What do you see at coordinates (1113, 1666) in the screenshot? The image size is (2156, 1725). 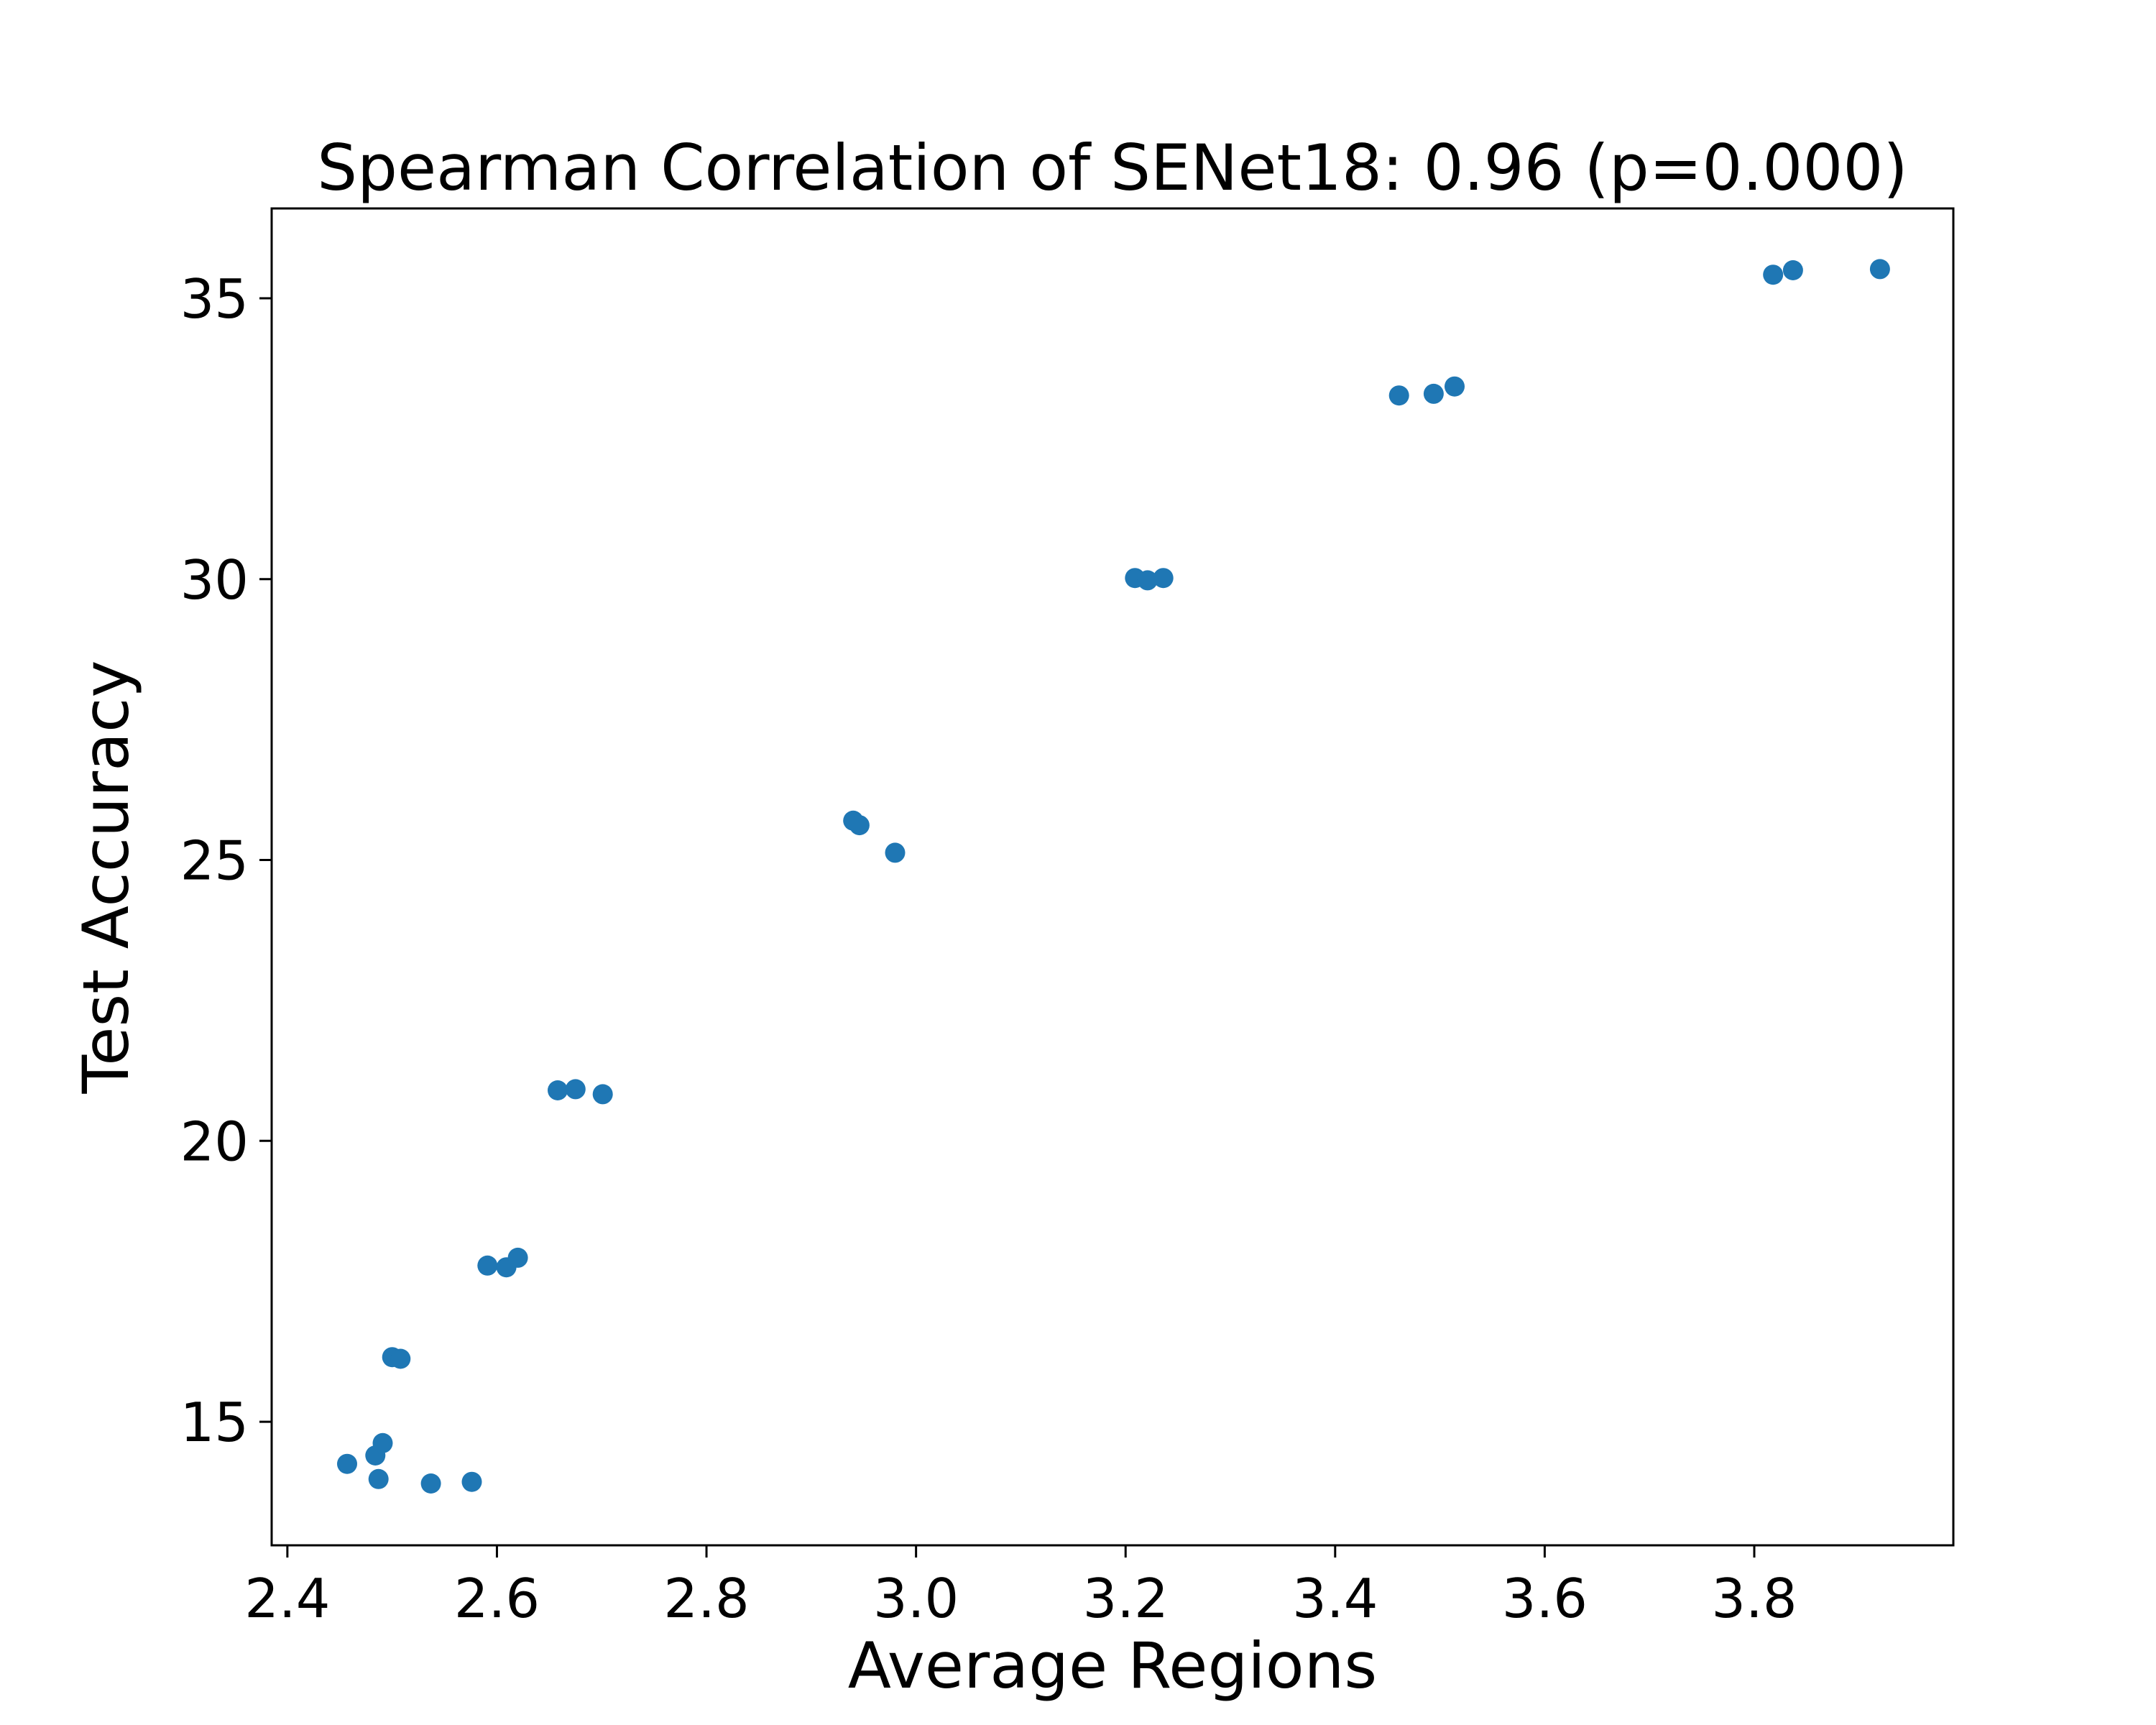 I see `x-axis-label: Average Regions` at bounding box center [1113, 1666].